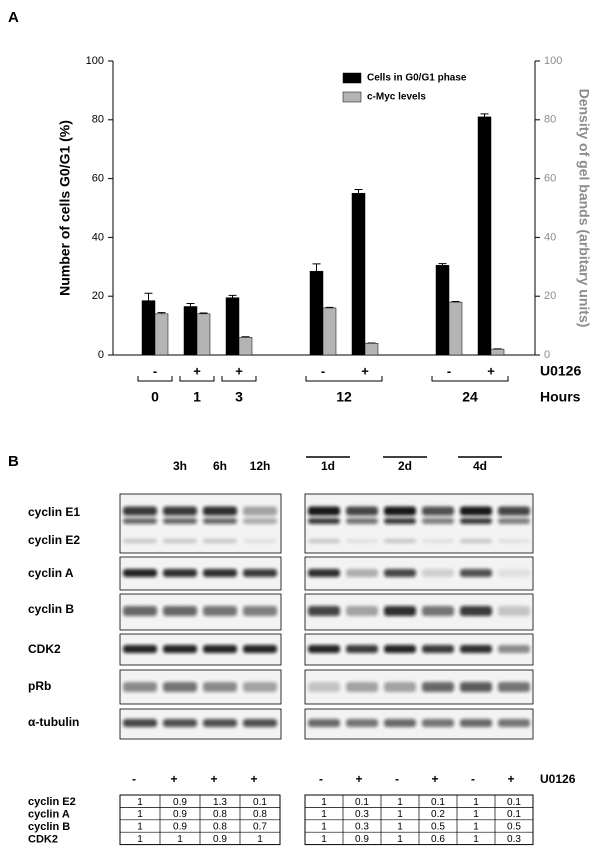 The height and width of the screenshot is (848, 600). I want to click on y-tick-label: 60, so click(98, 179).